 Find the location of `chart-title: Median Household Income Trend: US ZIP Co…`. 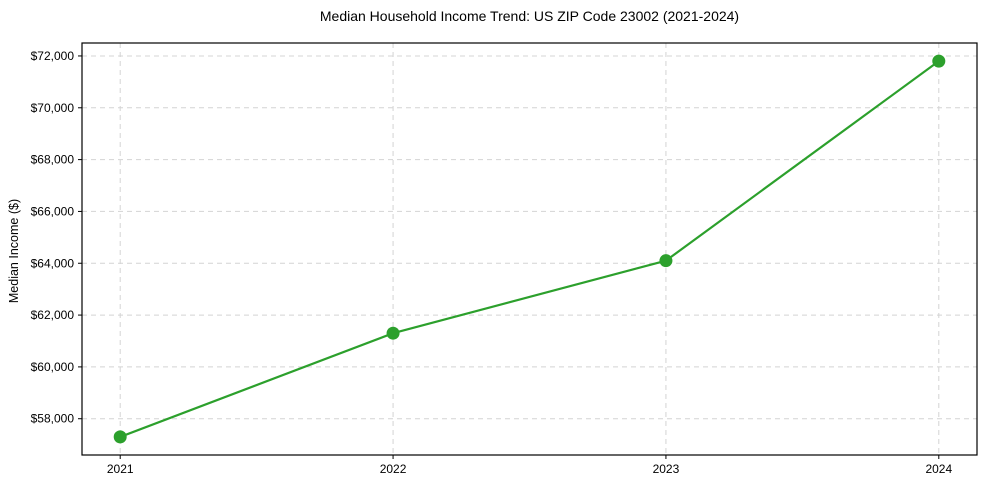

chart-title: Median Household Income Trend: US ZIP Co… is located at coordinates (529, 16).